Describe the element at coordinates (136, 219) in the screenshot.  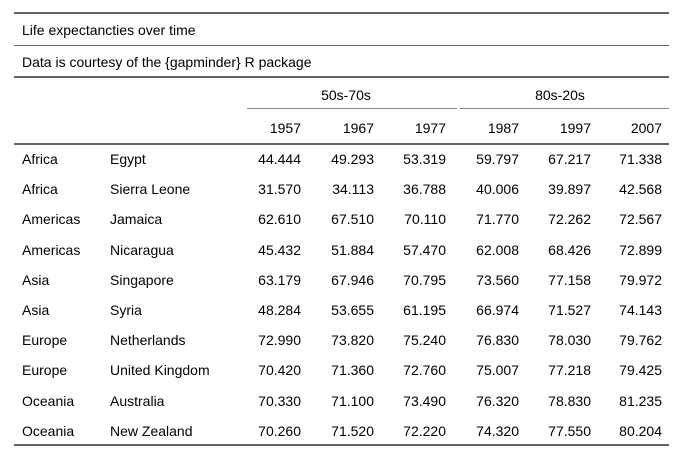
I see `country-cell: Jamaica` at that location.